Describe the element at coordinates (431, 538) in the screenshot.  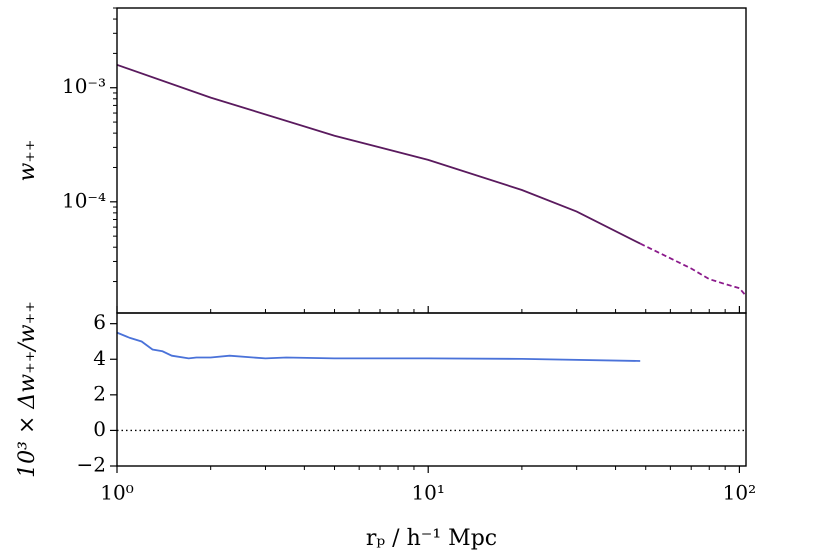
I see `x-axis-label: rₚ / h⁻¹ Mpc` at that location.